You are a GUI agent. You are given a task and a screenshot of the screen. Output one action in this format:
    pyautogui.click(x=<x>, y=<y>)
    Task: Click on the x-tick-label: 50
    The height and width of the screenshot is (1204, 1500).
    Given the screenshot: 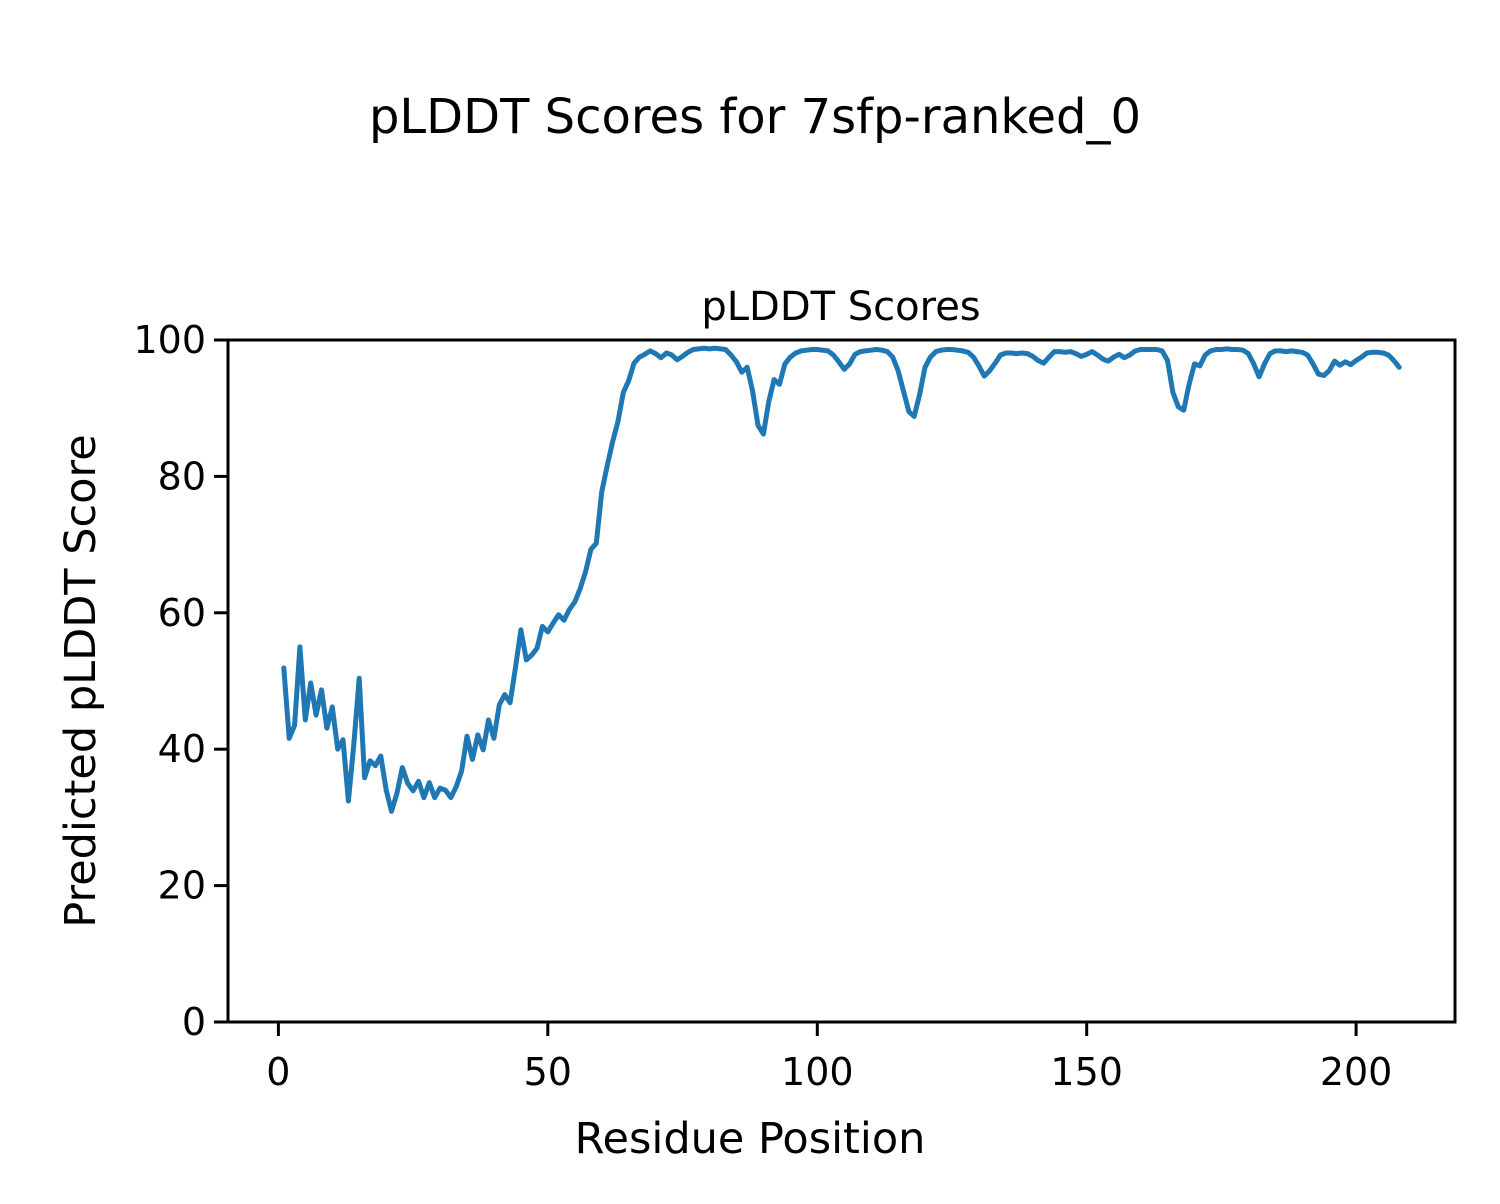 What is the action you would take?
    pyautogui.click(x=548, y=1072)
    